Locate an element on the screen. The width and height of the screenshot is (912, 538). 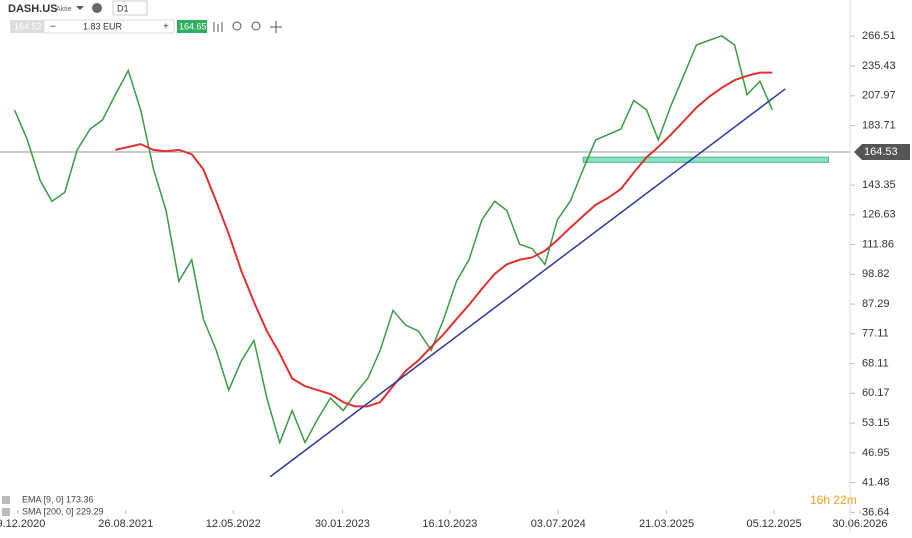
support-zone is located at coordinates (705, 159).